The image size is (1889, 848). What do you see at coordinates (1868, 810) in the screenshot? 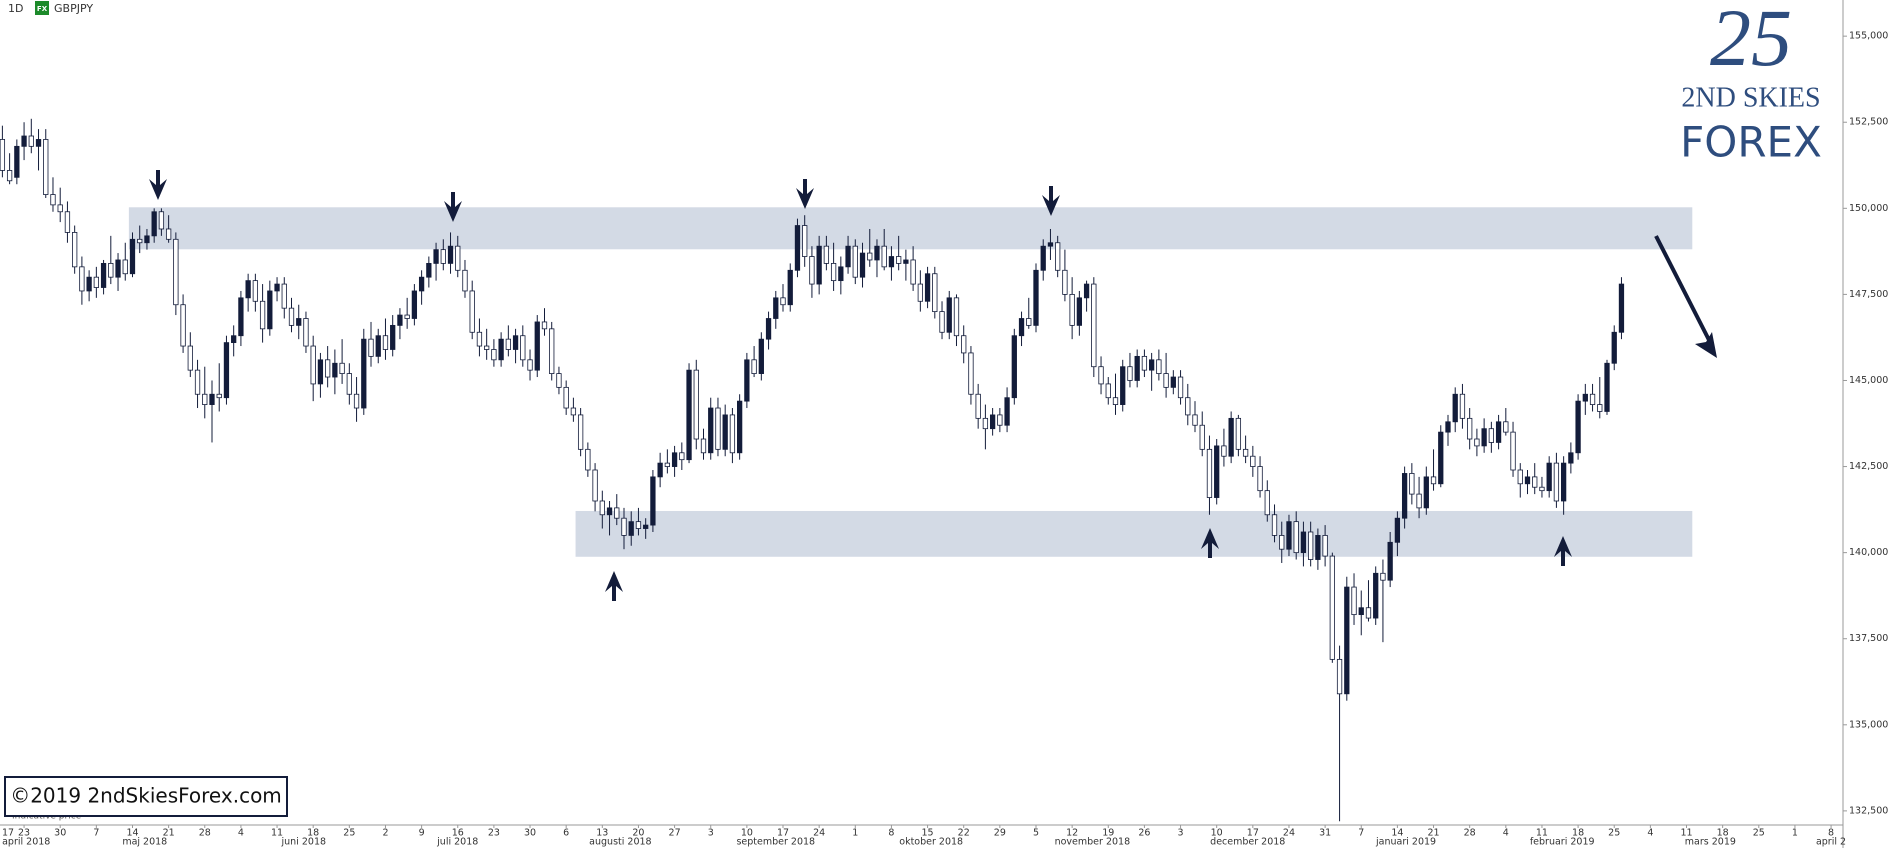
I see `y-tick-label: 132,500` at bounding box center [1868, 810].